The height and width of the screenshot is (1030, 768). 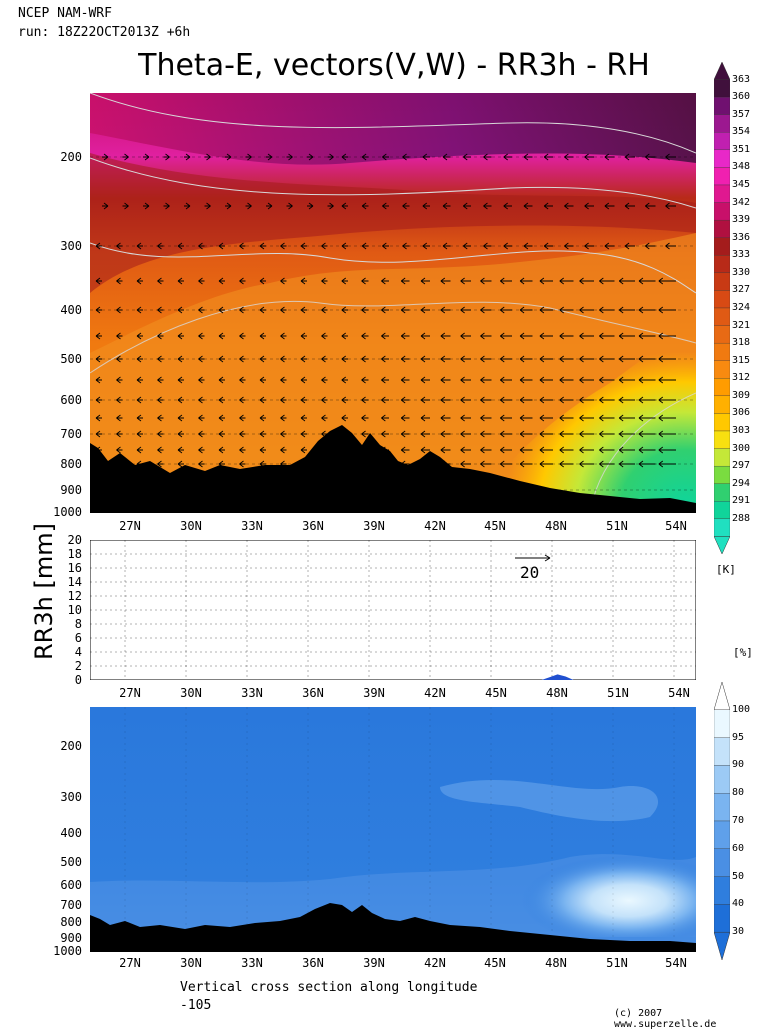 What do you see at coordinates (393, 927) in the screenshot?
I see `rh-terrain` at bounding box center [393, 927].